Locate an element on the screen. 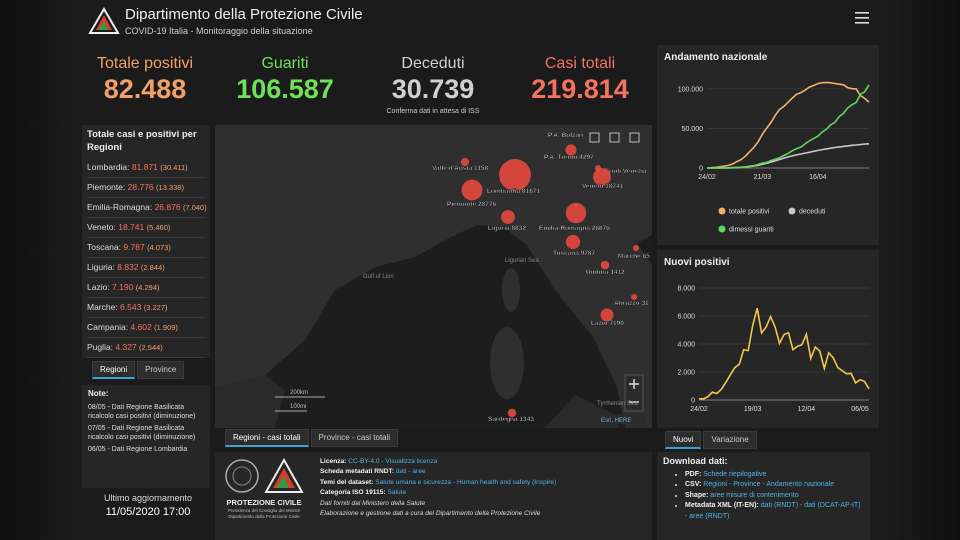 The image size is (960, 540). notes-title: Note: is located at coordinates (98, 393).